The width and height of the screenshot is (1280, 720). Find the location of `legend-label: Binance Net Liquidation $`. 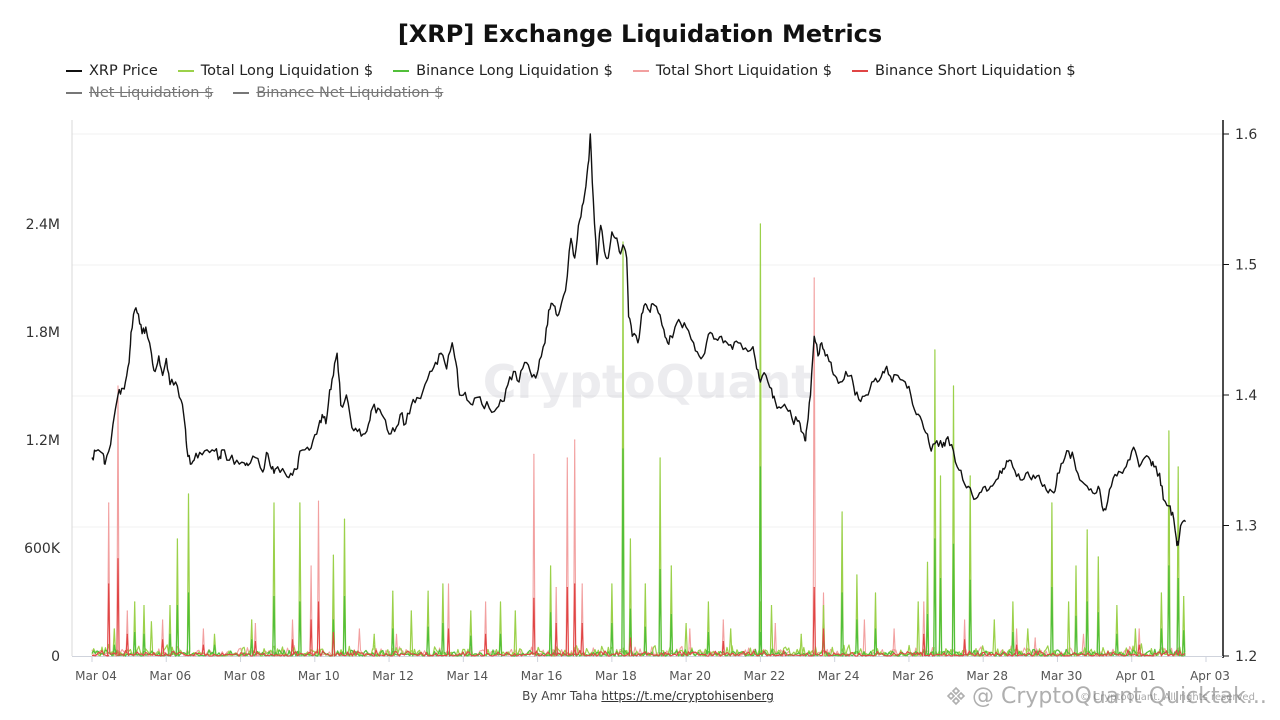

legend-label: Binance Net Liquidation $ is located at coordinates (350, 93).